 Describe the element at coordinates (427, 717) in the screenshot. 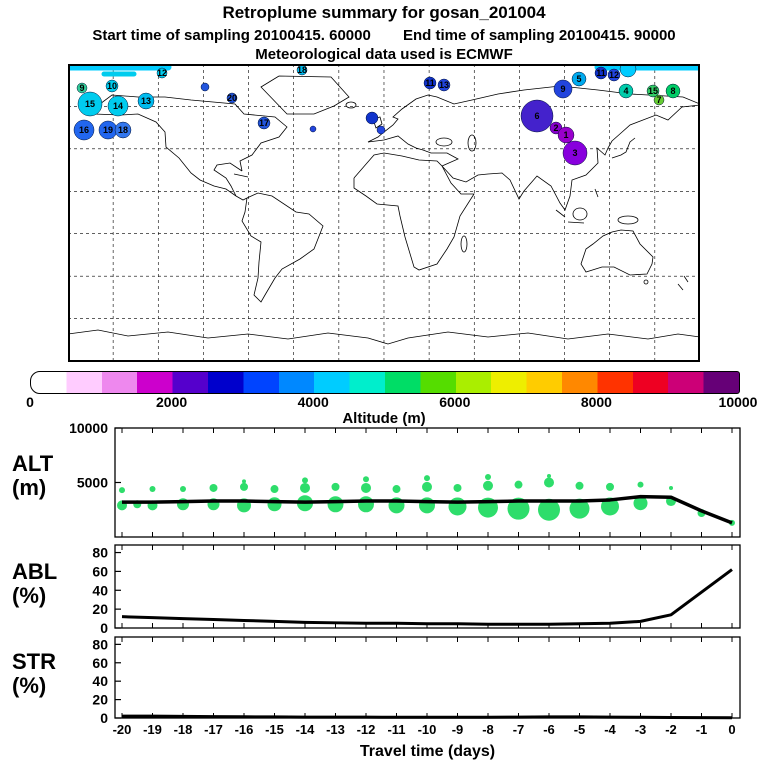

I see `str-mean-line` at that location.